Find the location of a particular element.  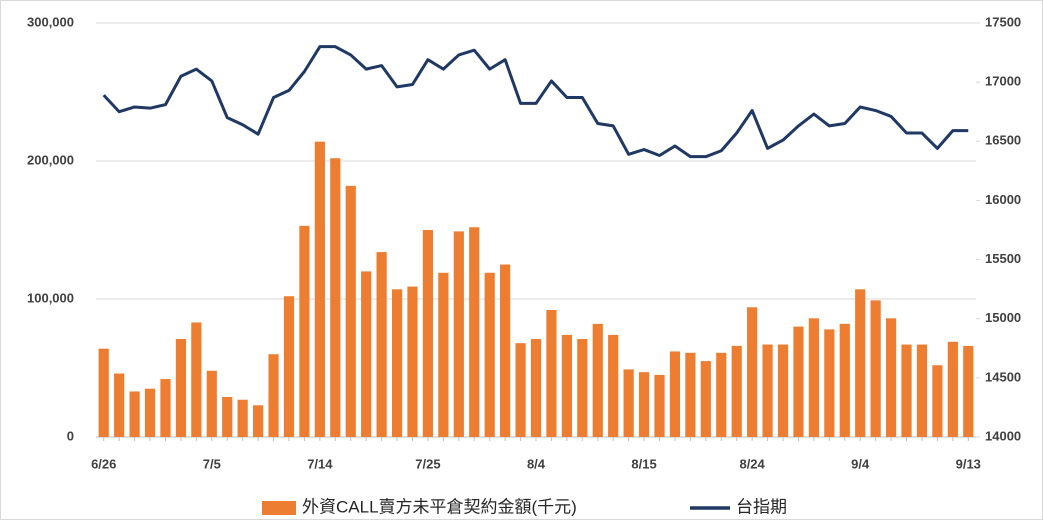

y-tick-label: 0 is located at coordinates (70, 435).